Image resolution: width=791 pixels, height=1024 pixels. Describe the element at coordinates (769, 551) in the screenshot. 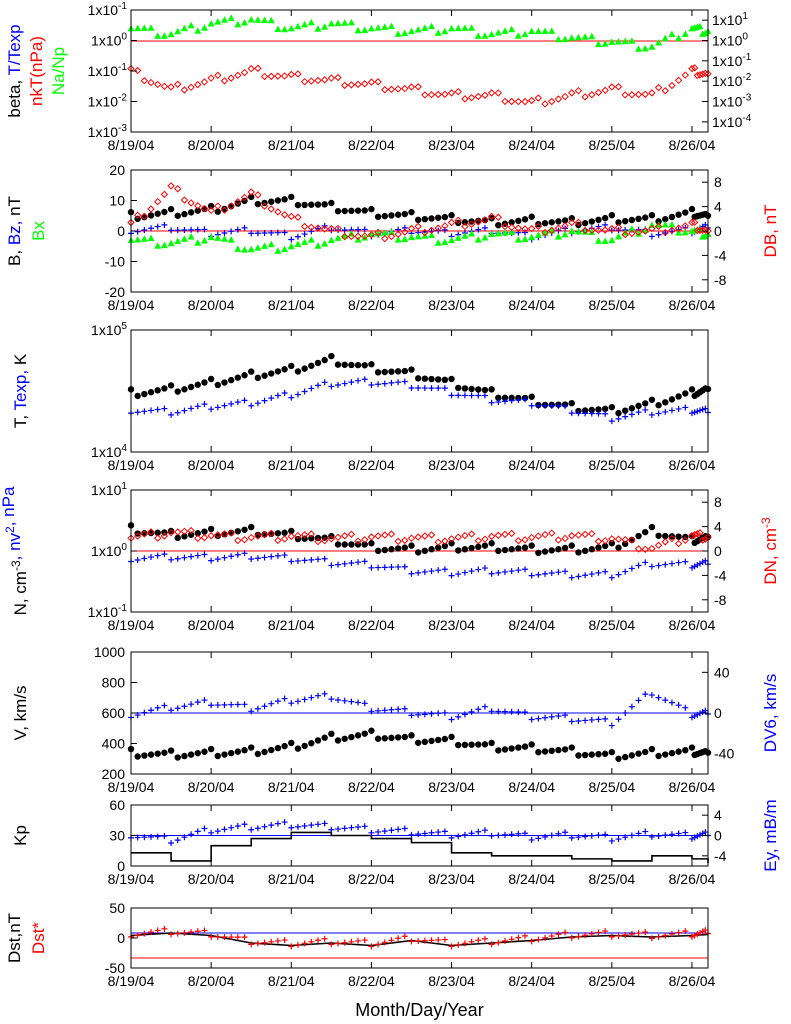

I see `y-axis-label-right: DN, cm-3` at that location.